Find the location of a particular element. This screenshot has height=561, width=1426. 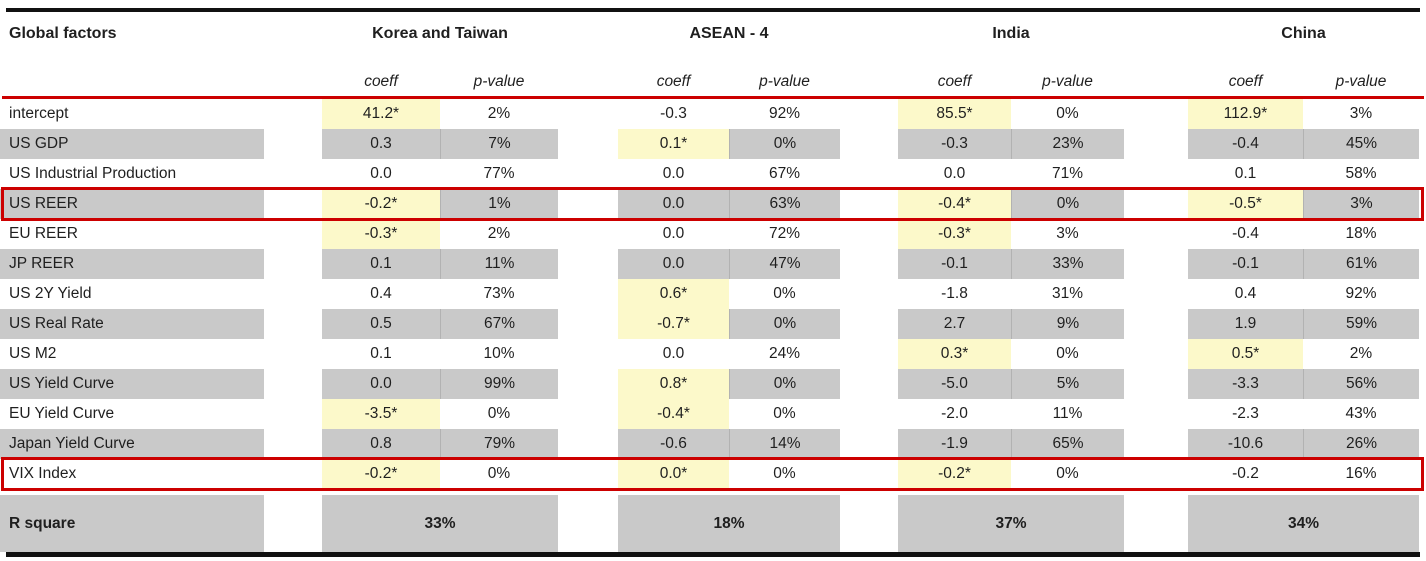

pvalue-header-china: p-value is located at coordinates (1361, 81).